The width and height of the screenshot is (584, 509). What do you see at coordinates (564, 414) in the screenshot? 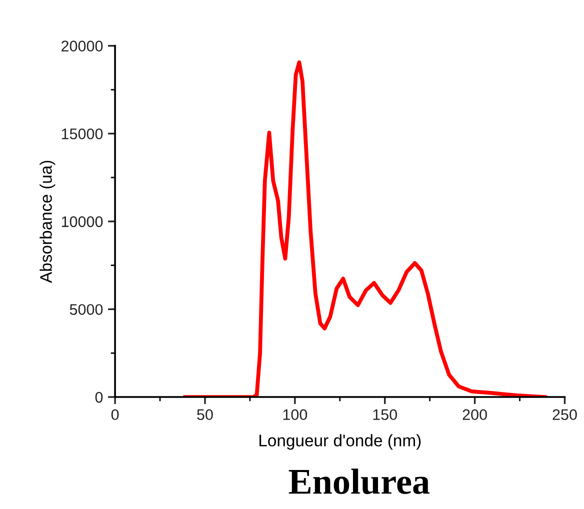
I see `x-tick-label: 250` at bounding box center [564, 414].